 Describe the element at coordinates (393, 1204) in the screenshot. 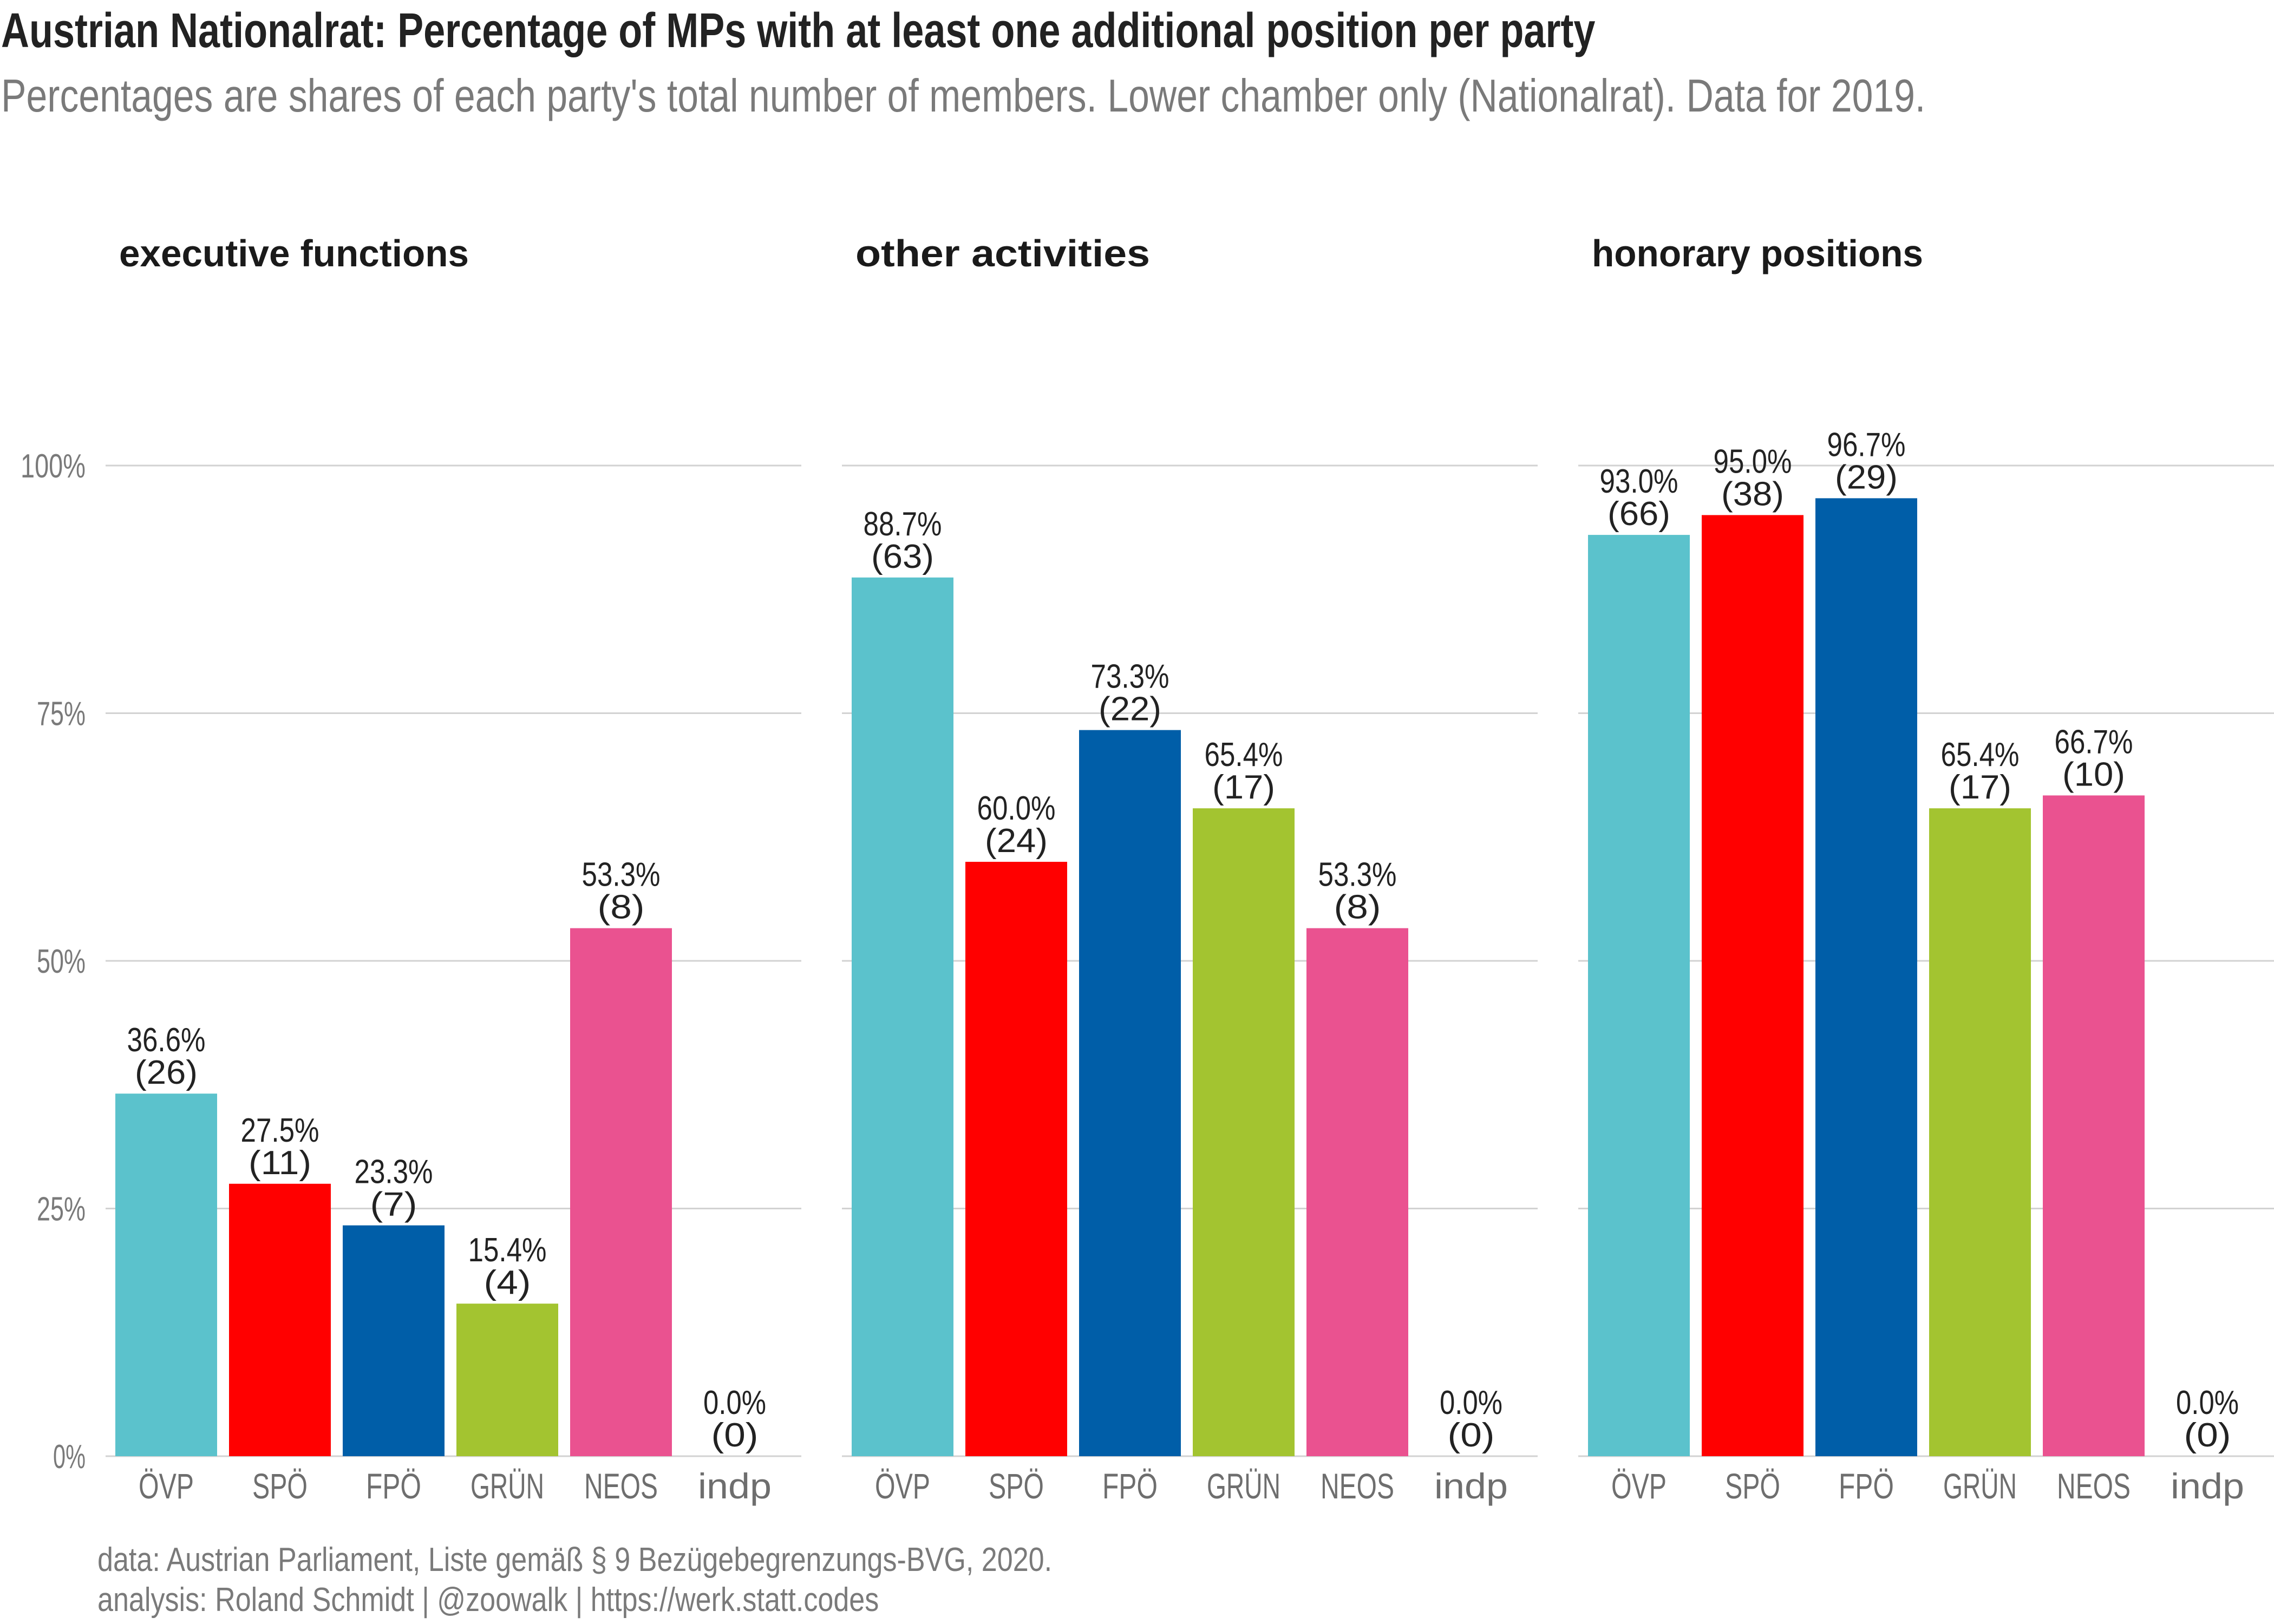

I see `data-label-count: (7)` at that location.